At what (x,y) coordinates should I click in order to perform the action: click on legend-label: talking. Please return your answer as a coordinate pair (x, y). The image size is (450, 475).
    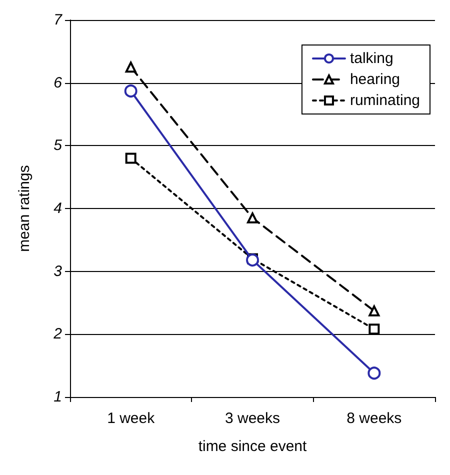
    Looking at the image, I should click on (372, 58).